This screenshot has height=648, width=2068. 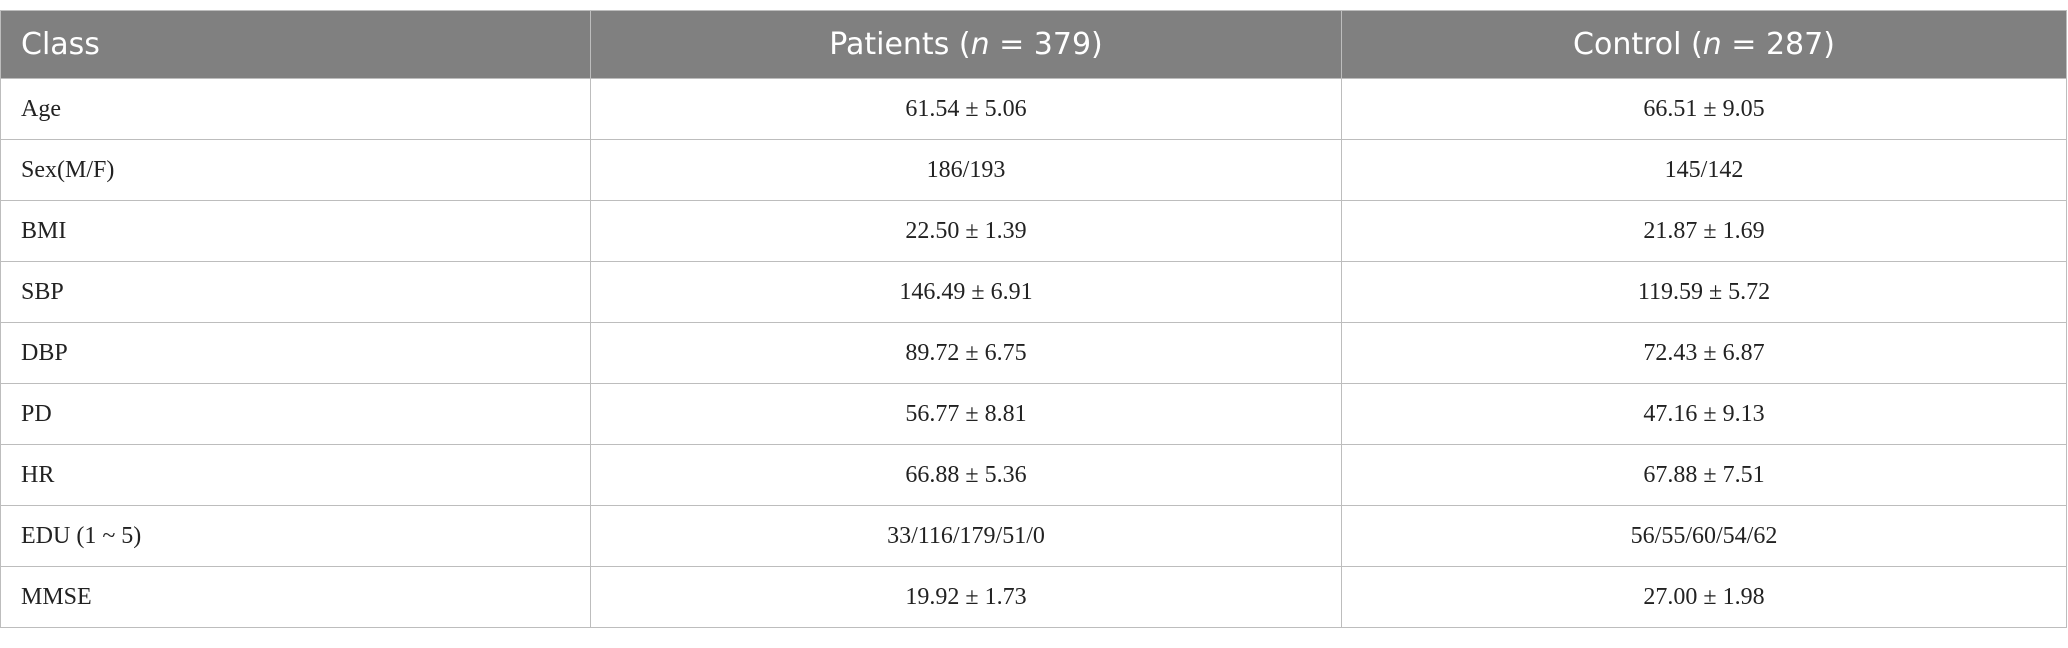 What do you see at coordinates (966, 597) in the screenshot?
I see `cell: 19.92 ± 1.73` at bounding box center [966, 597].